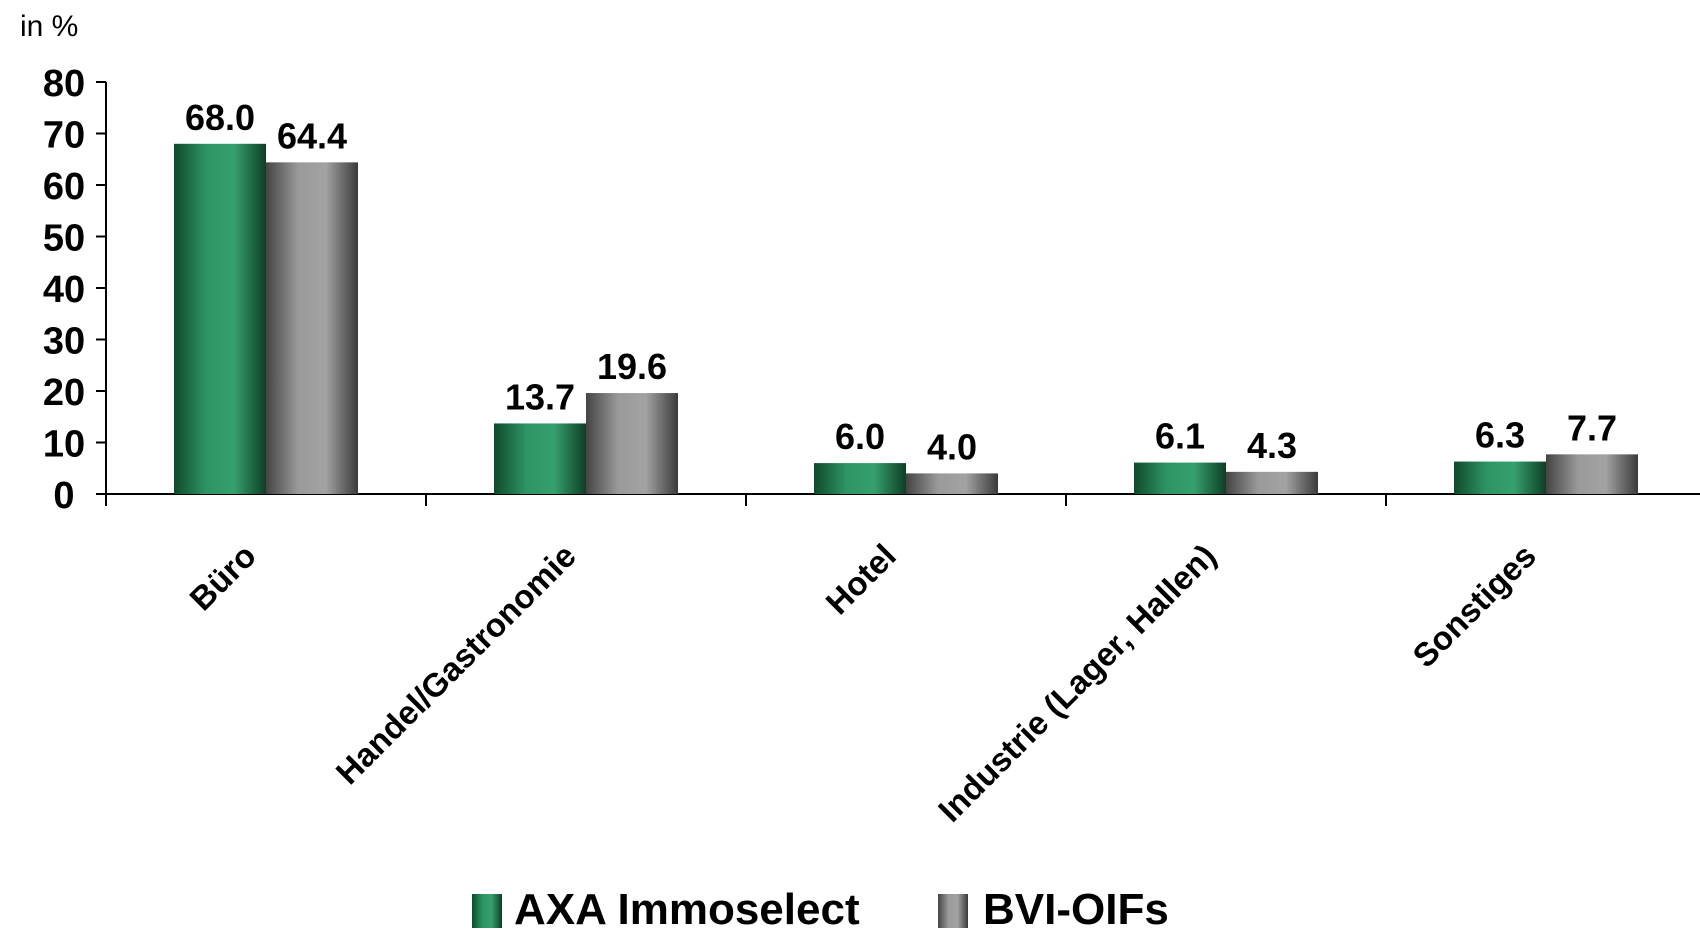 Image resolution: width=1700 pixels, height=931 pixels. Describe the element at coordinates (64, 393) in the screenshot. I see `y-tick-label: 20` at that location.